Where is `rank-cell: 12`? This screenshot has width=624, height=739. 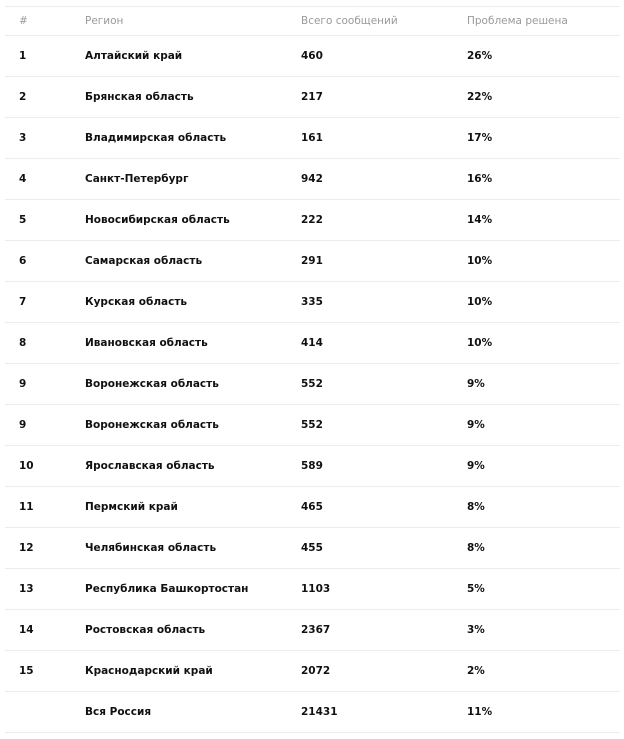
rank-cell: 12 is located at coordinates (26, 548).